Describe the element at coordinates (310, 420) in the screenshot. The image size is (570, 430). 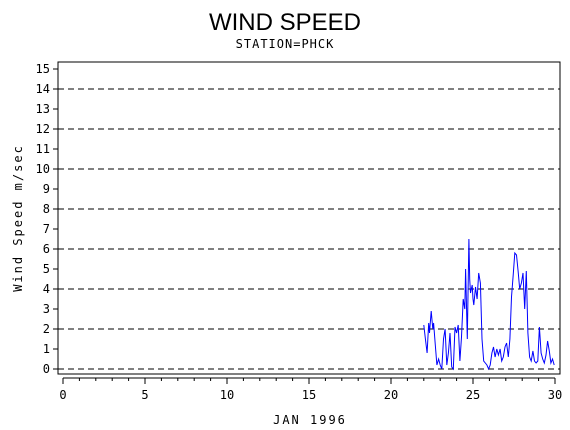
I see `x-axis-label: JAN 1996` at that location.